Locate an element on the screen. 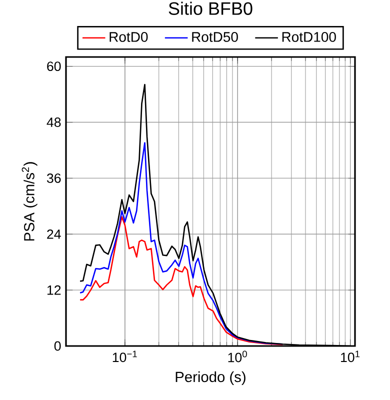 This screenshot has height=400, width=390. y-tick-label: 12 is located at coordinates (54, 290).